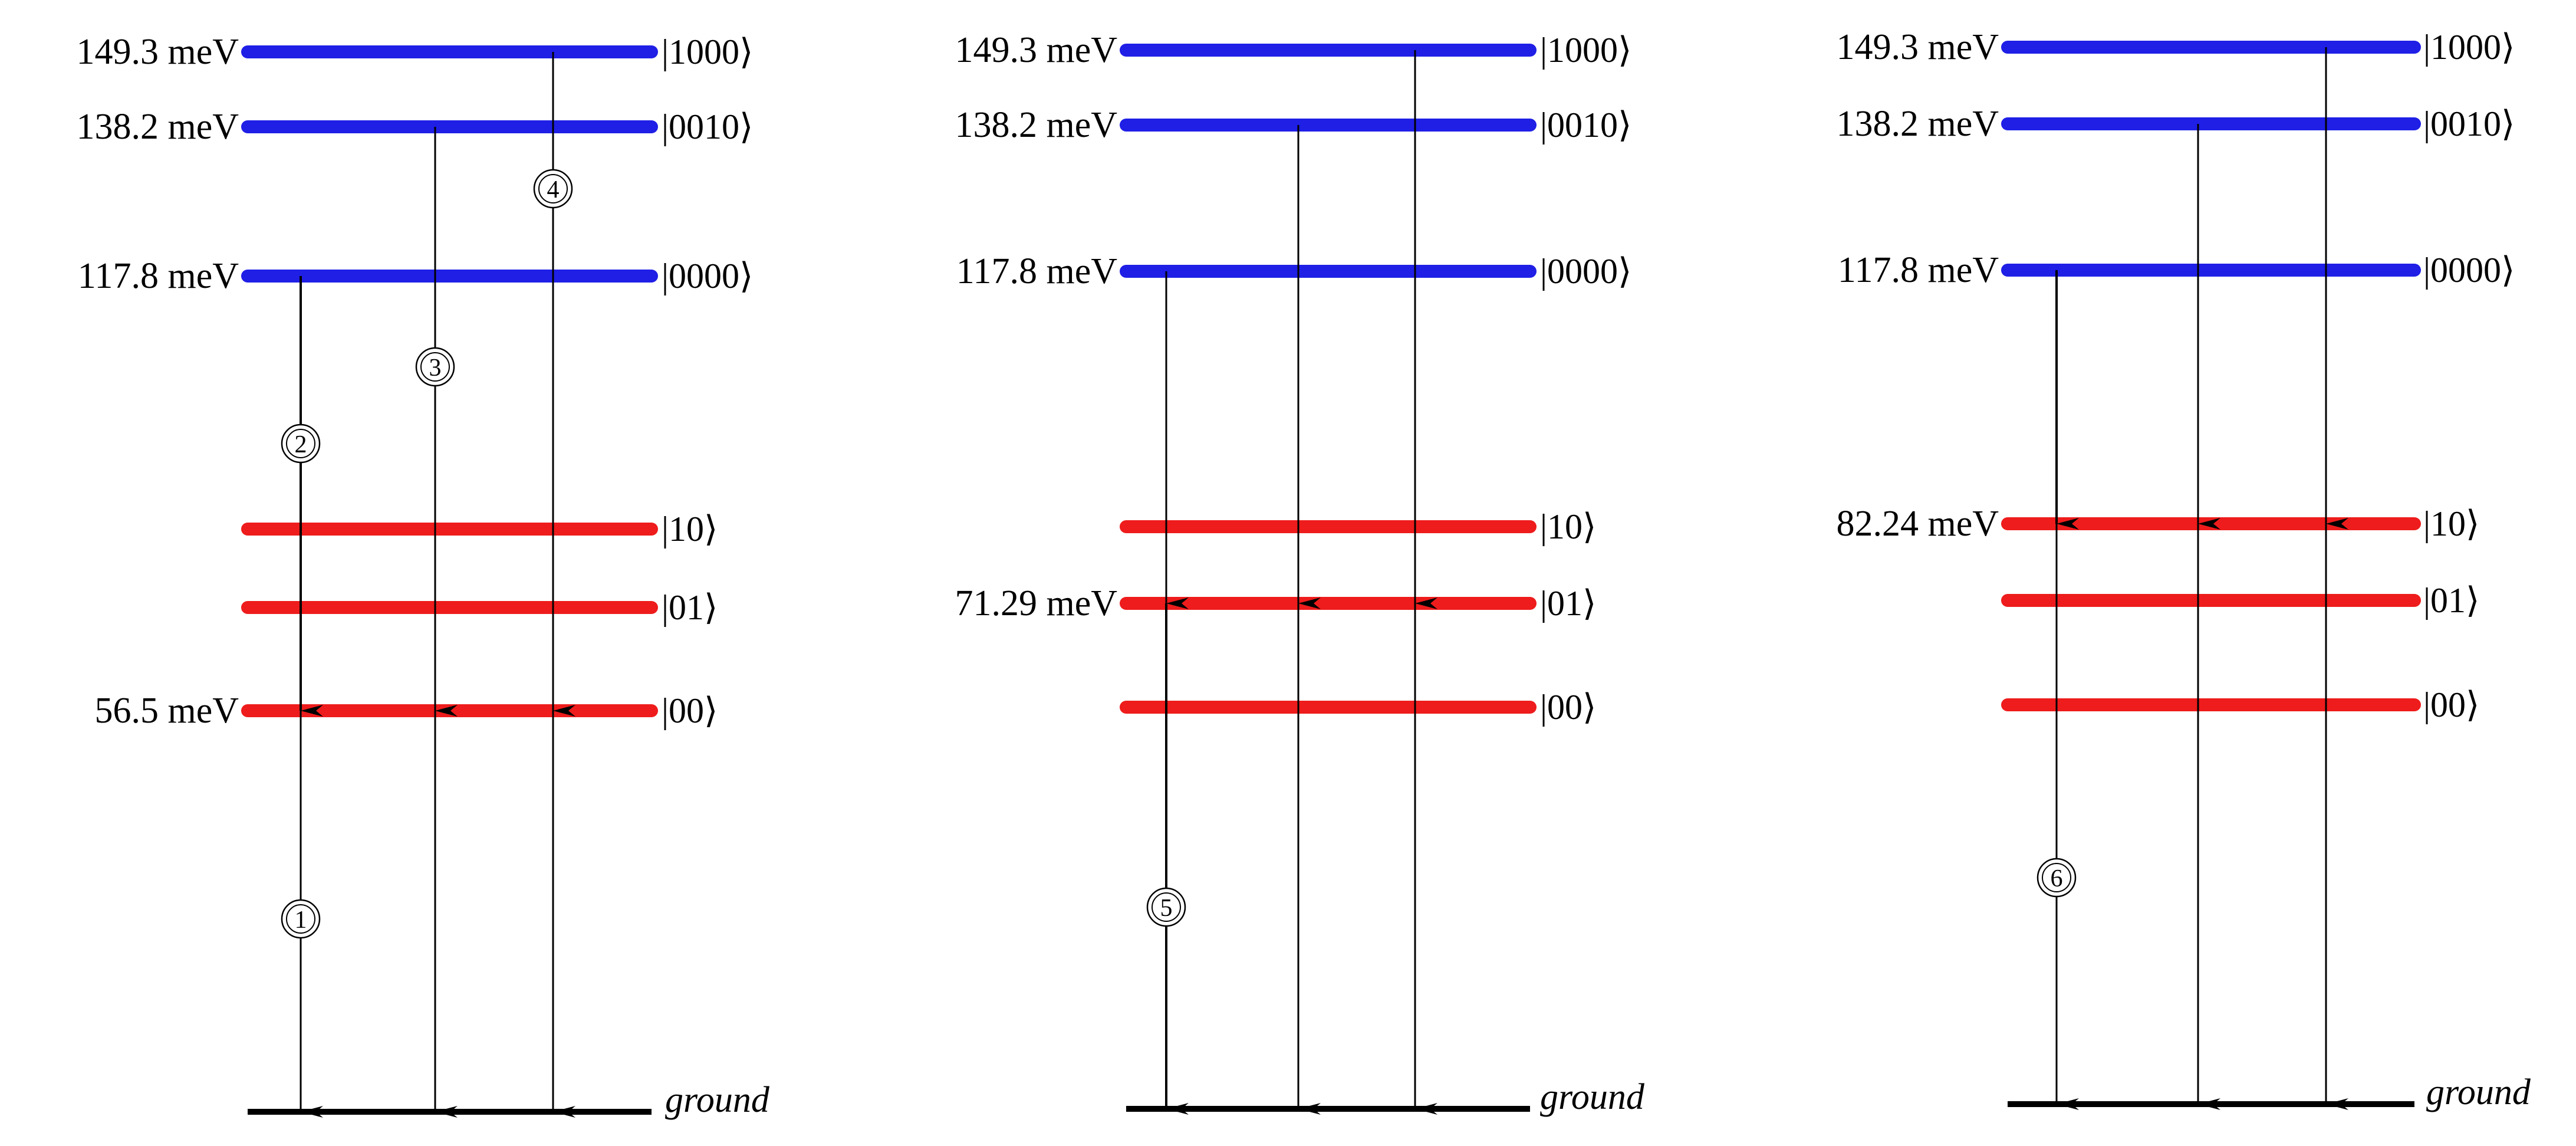 The width and height of the screenshot is (2576, 1146). Describe the element at coordinates (1918, 524) in the screenshot. I see `energy-label: 82.24 meV` at that location.